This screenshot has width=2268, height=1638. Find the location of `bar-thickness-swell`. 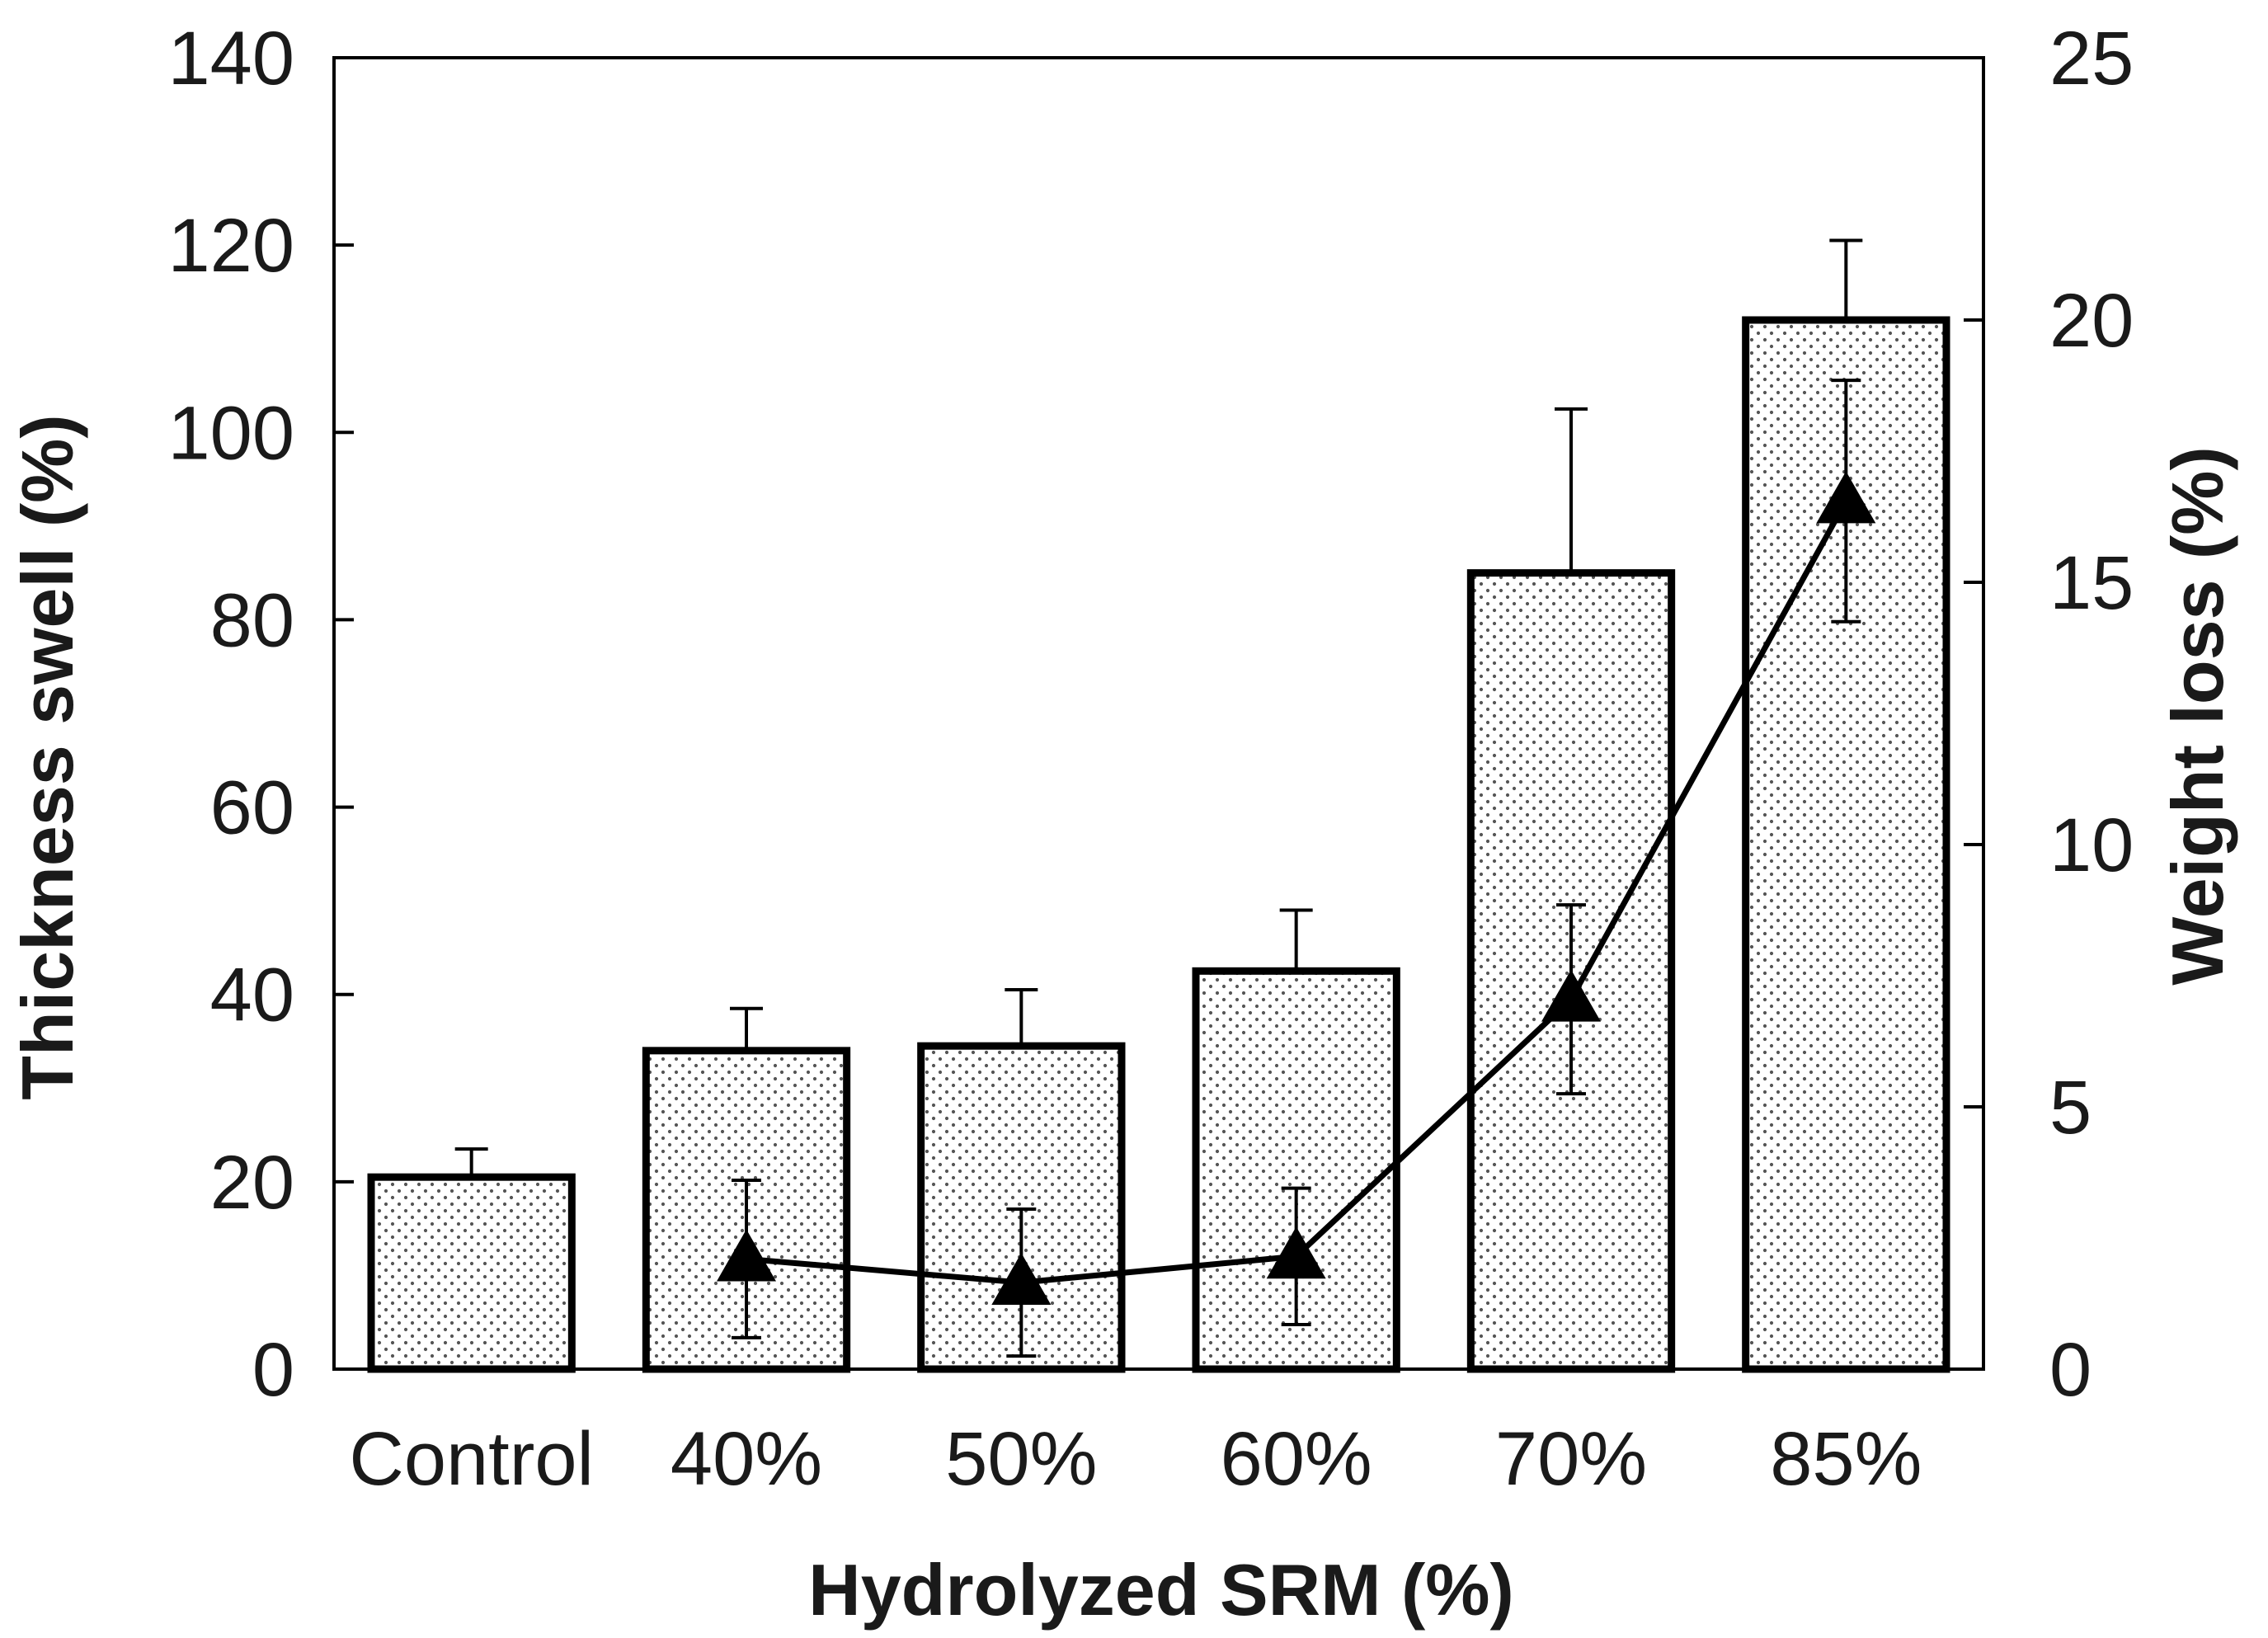

bar-thickness-swell is located at coordinates (471, 1273).